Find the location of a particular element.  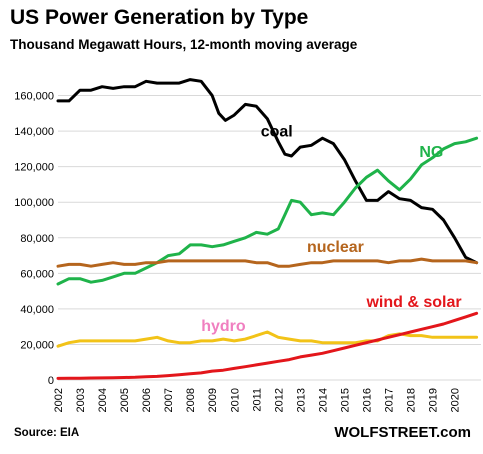

x-tick-label: 2011 is located at coordinates (257, 400).